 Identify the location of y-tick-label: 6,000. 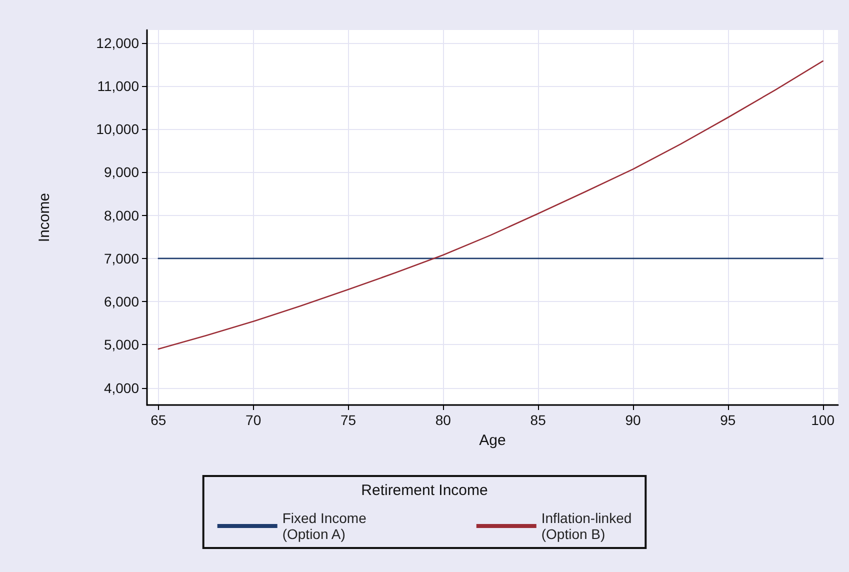
(122, 302).